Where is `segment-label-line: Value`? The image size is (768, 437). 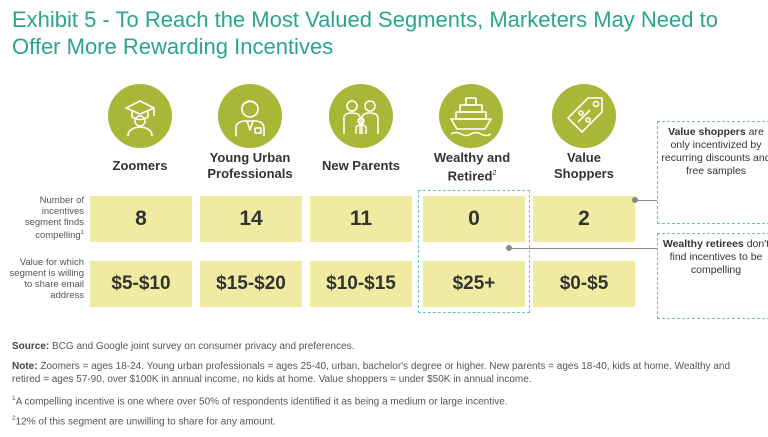 segment-label-line: Value is located at coordinates (584, 157).